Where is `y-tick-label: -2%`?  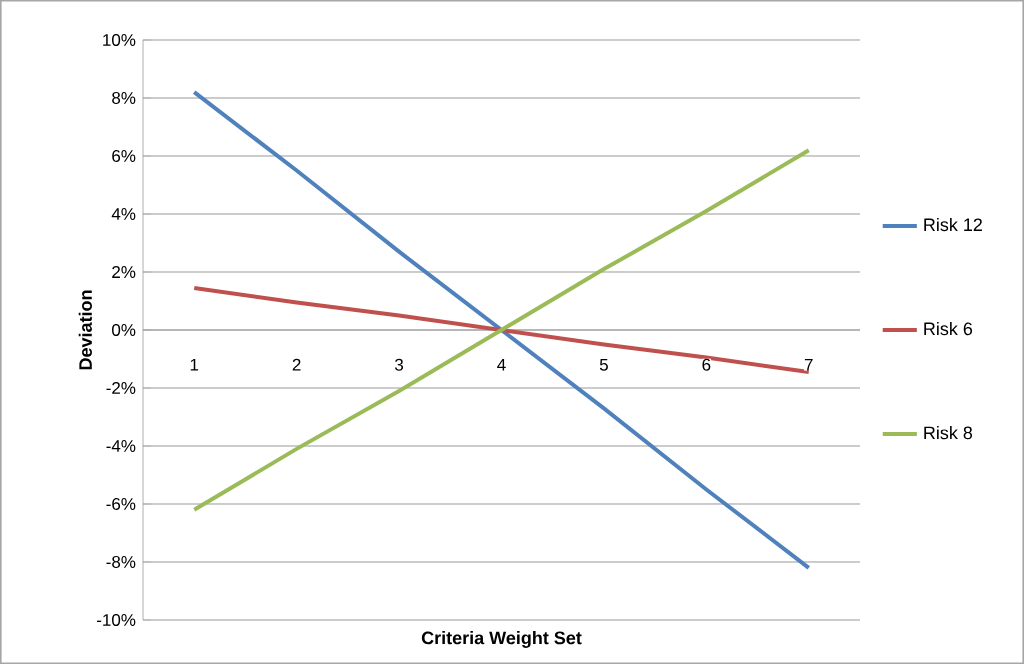
y-tick-label: -2% is located at coordinates (121, 388).